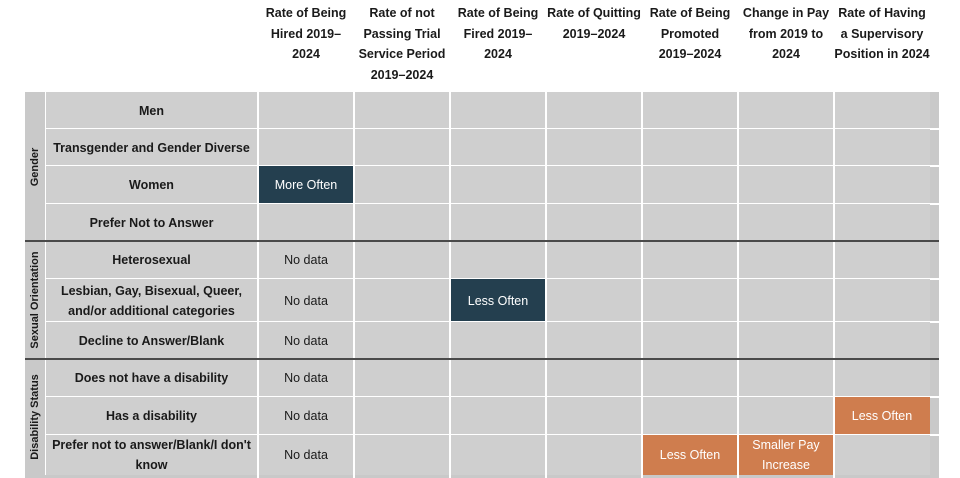  What do you see at coordinates (151, 260) in the screenshot?
I see `row-label: Heterosexual` at bounding box center [151, 260].